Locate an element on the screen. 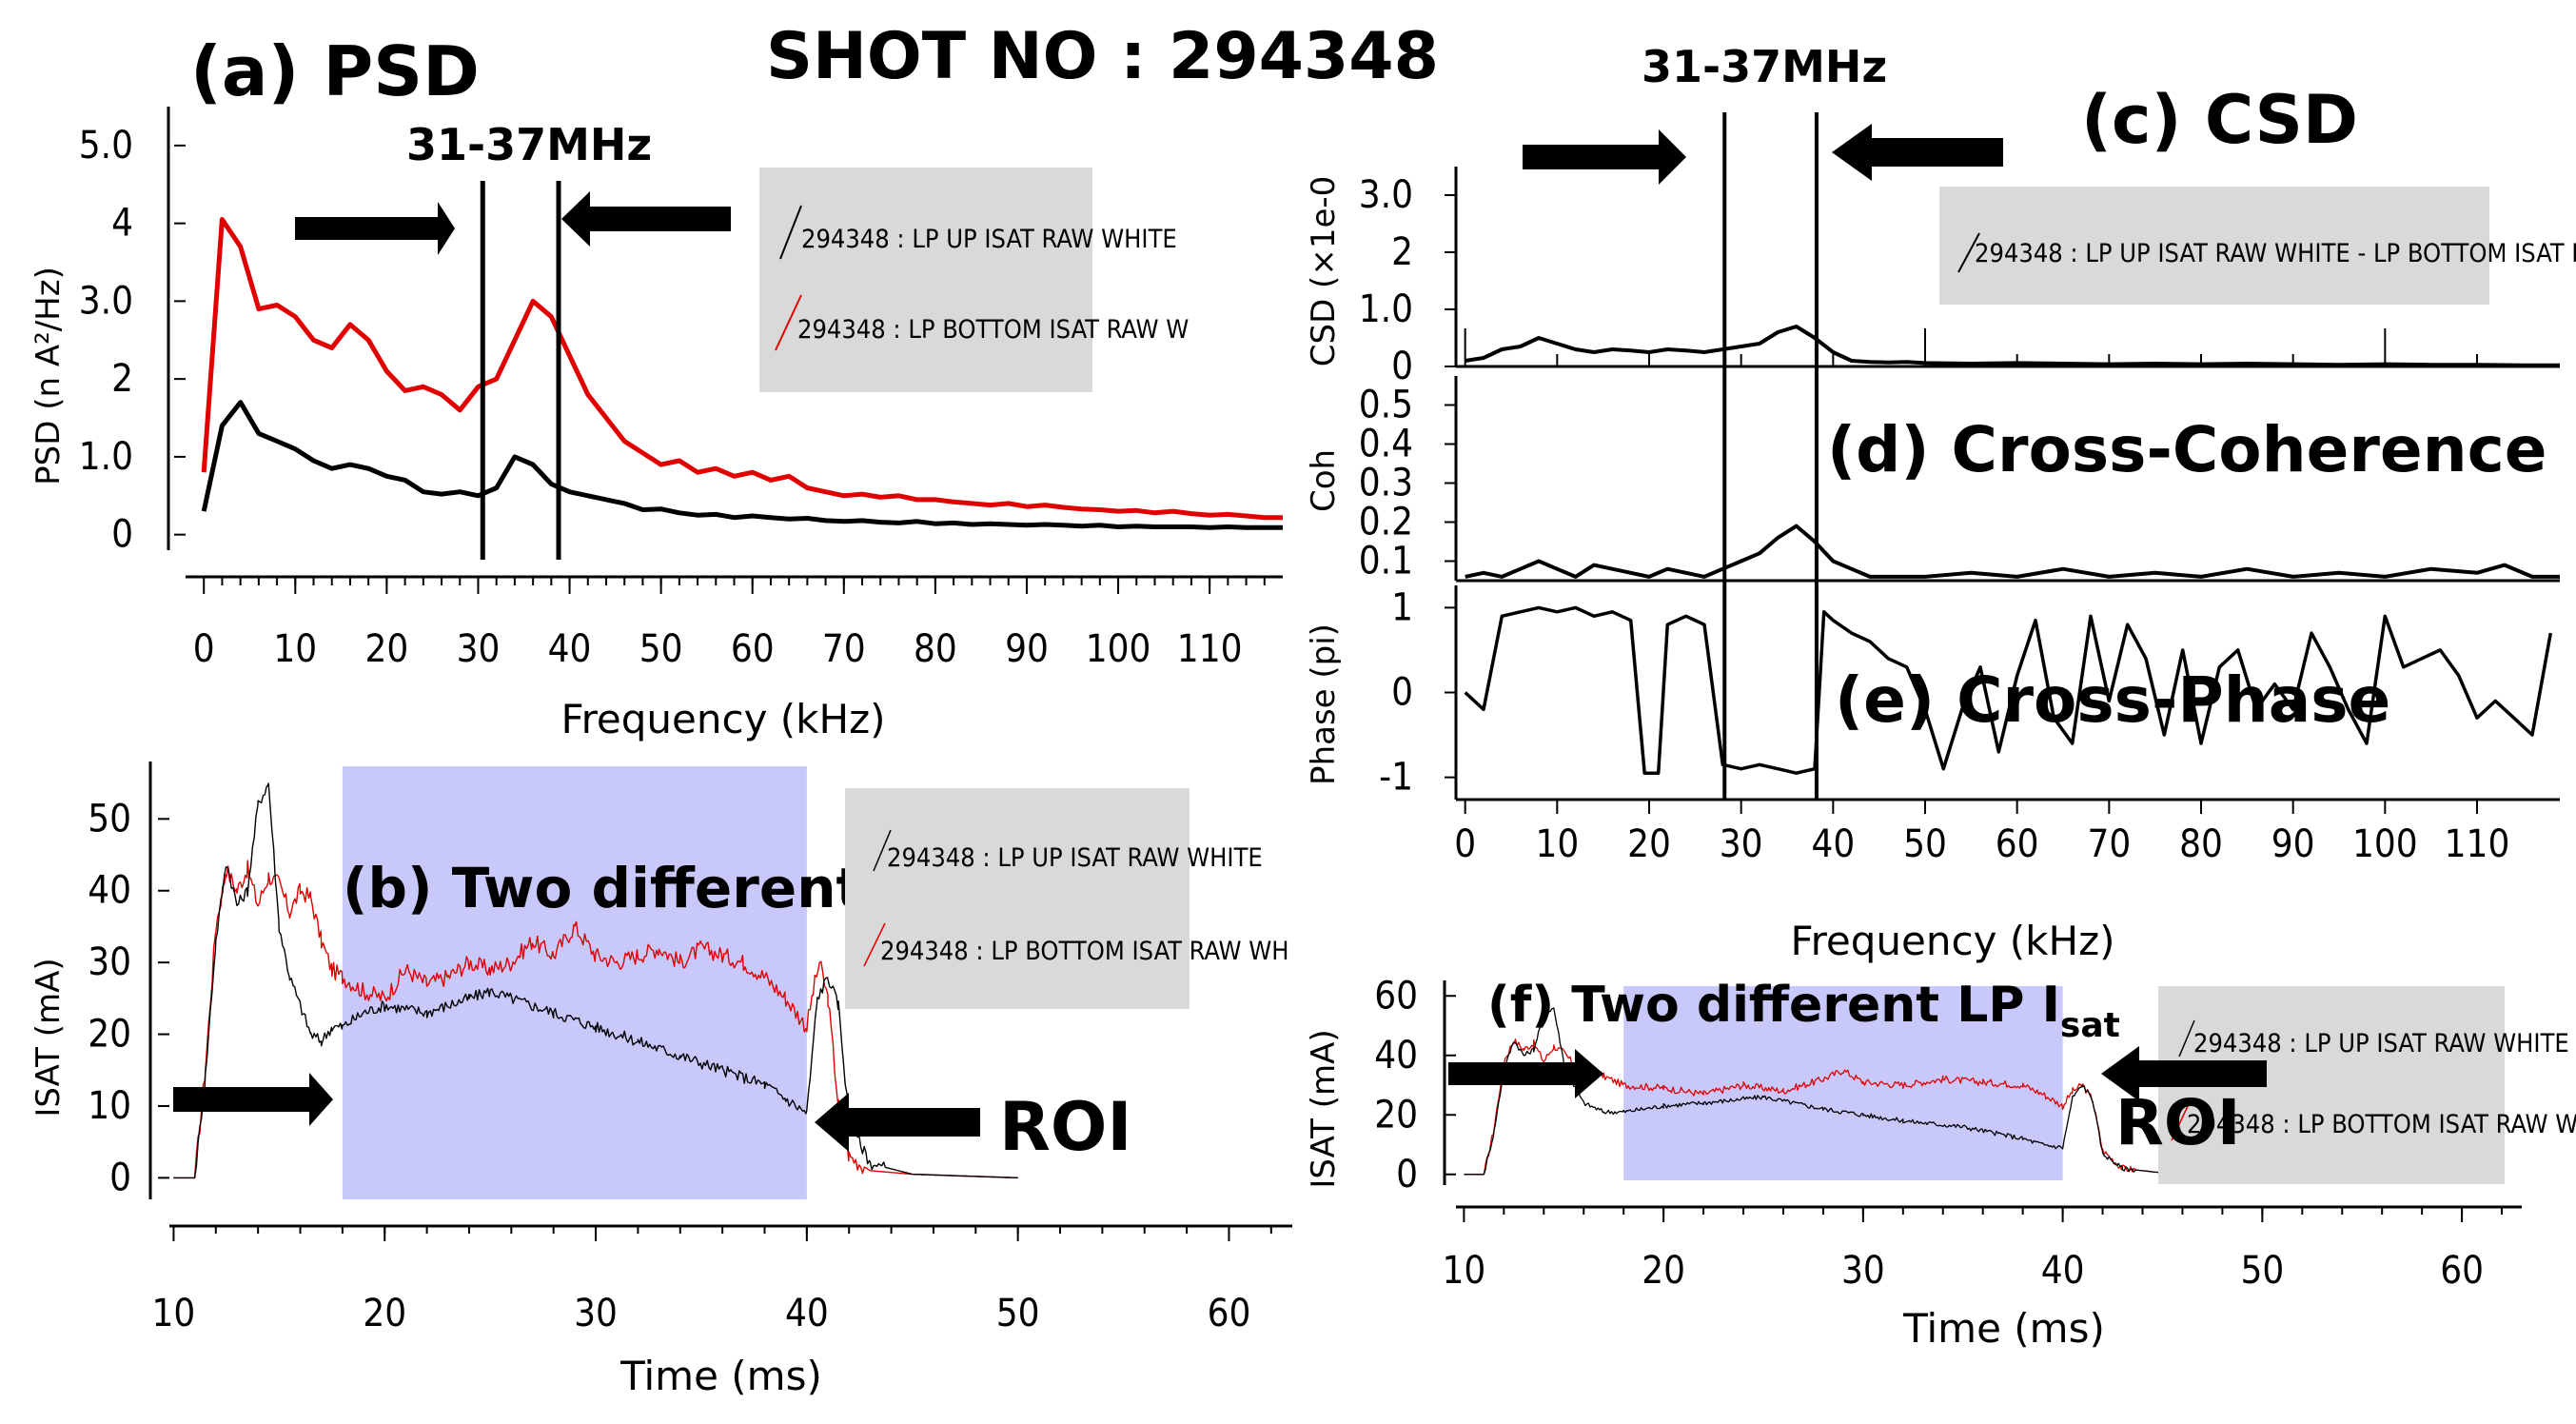 The width and height of the screenshot is (2576, 1424). panel-e-ytick-label: -1 is located at coordinates (1396, 778).